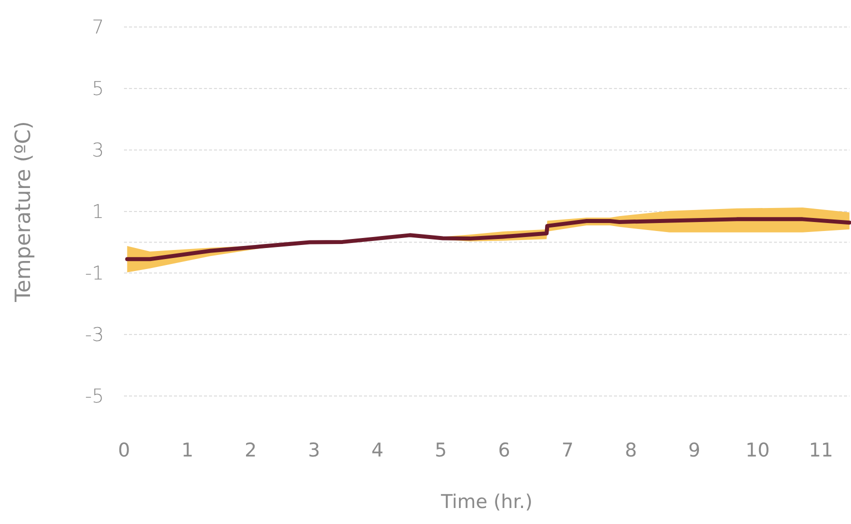 Image resolution: width=851 pixels, height=524 pixels. Describe the element at coordinates (821, 451) in the screenshot. I see `x-tick-label: 11` at that location.